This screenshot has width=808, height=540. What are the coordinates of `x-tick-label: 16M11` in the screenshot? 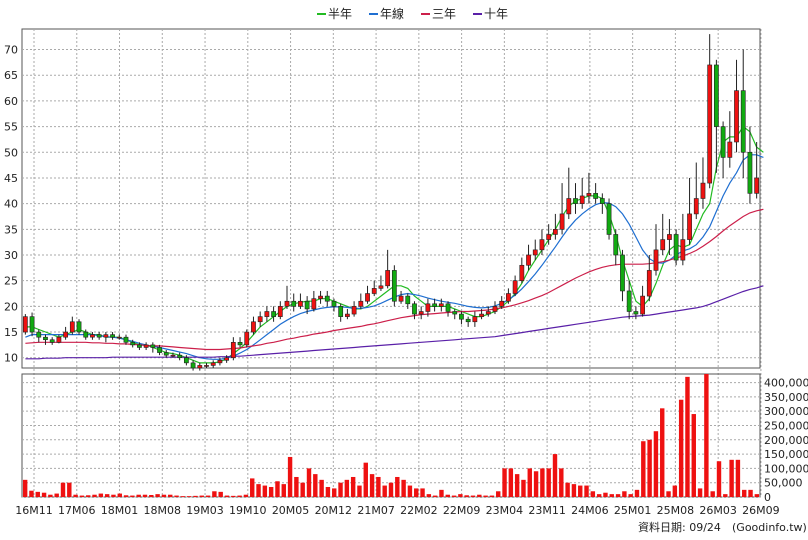 It's located at (34, 510).